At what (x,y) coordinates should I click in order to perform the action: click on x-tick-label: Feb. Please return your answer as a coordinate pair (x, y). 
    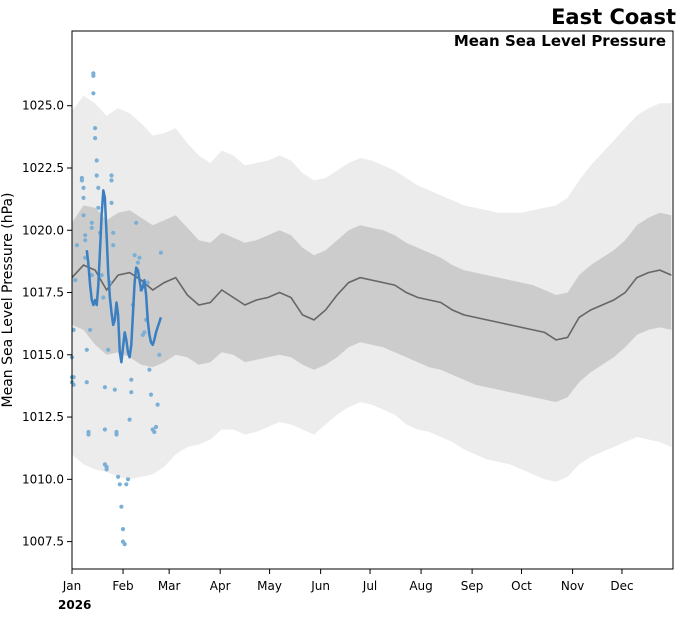
    Looking at the image, I should click on (122, 586).